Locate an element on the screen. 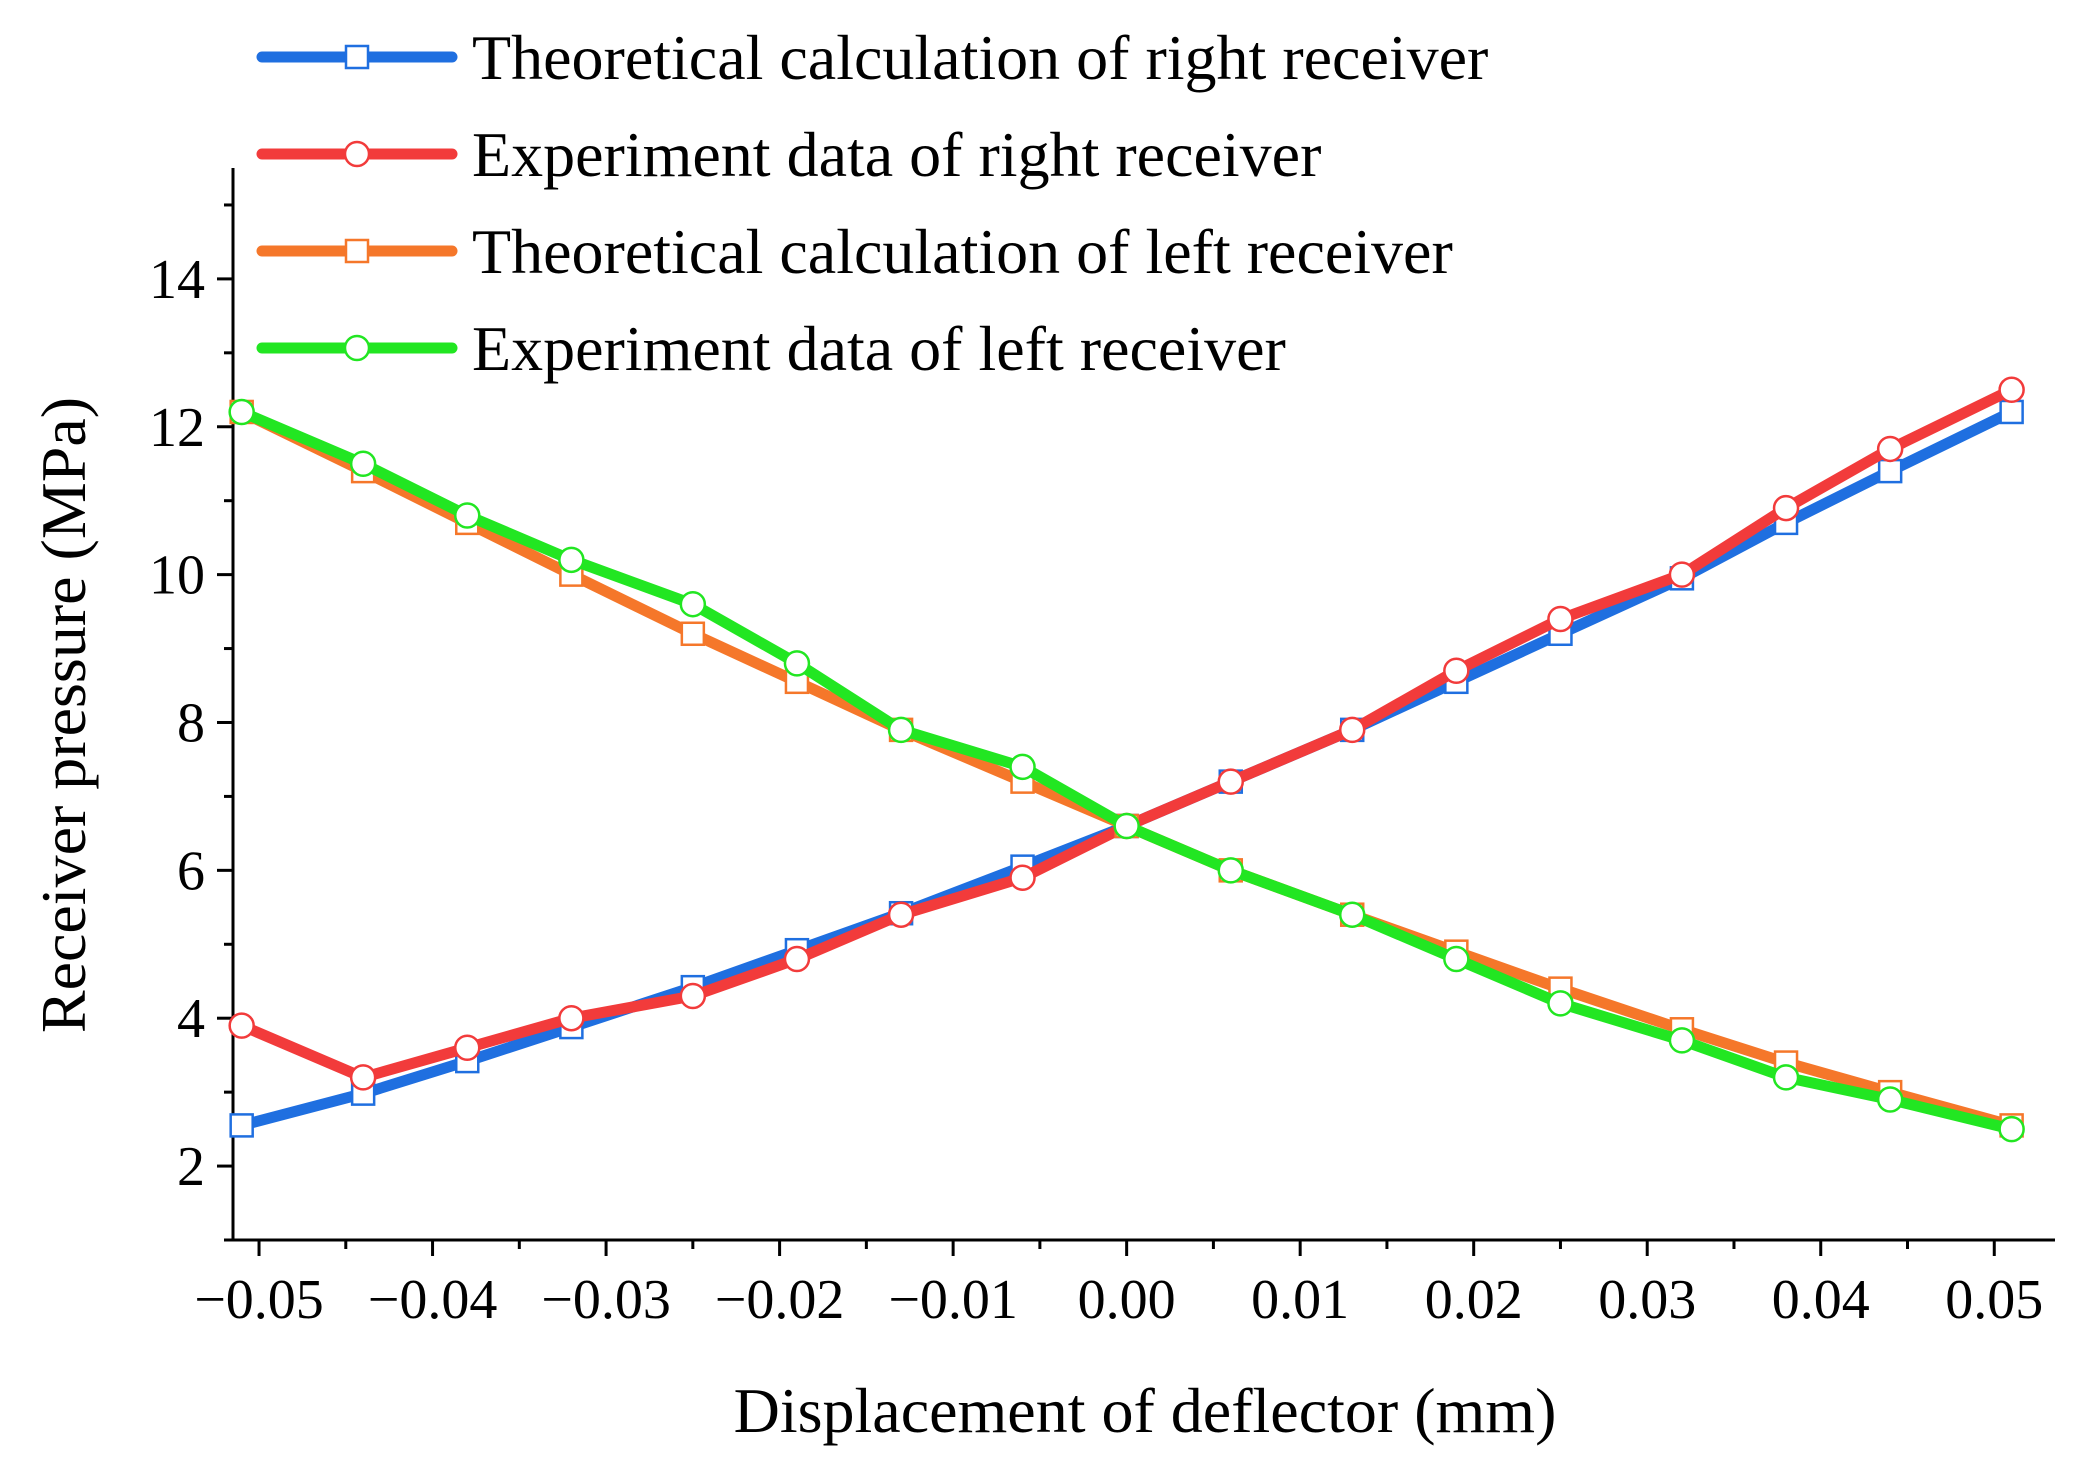 The image size is (2088, 1470). x-tick-label: −0.01 is located at coordinates (953, 1300).